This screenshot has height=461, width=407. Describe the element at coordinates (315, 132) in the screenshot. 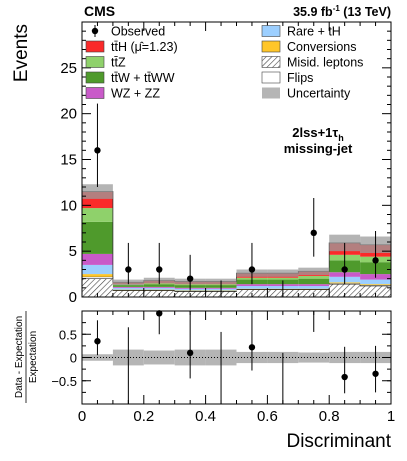

I see `channel-main: 2lss+1τ` at that location.